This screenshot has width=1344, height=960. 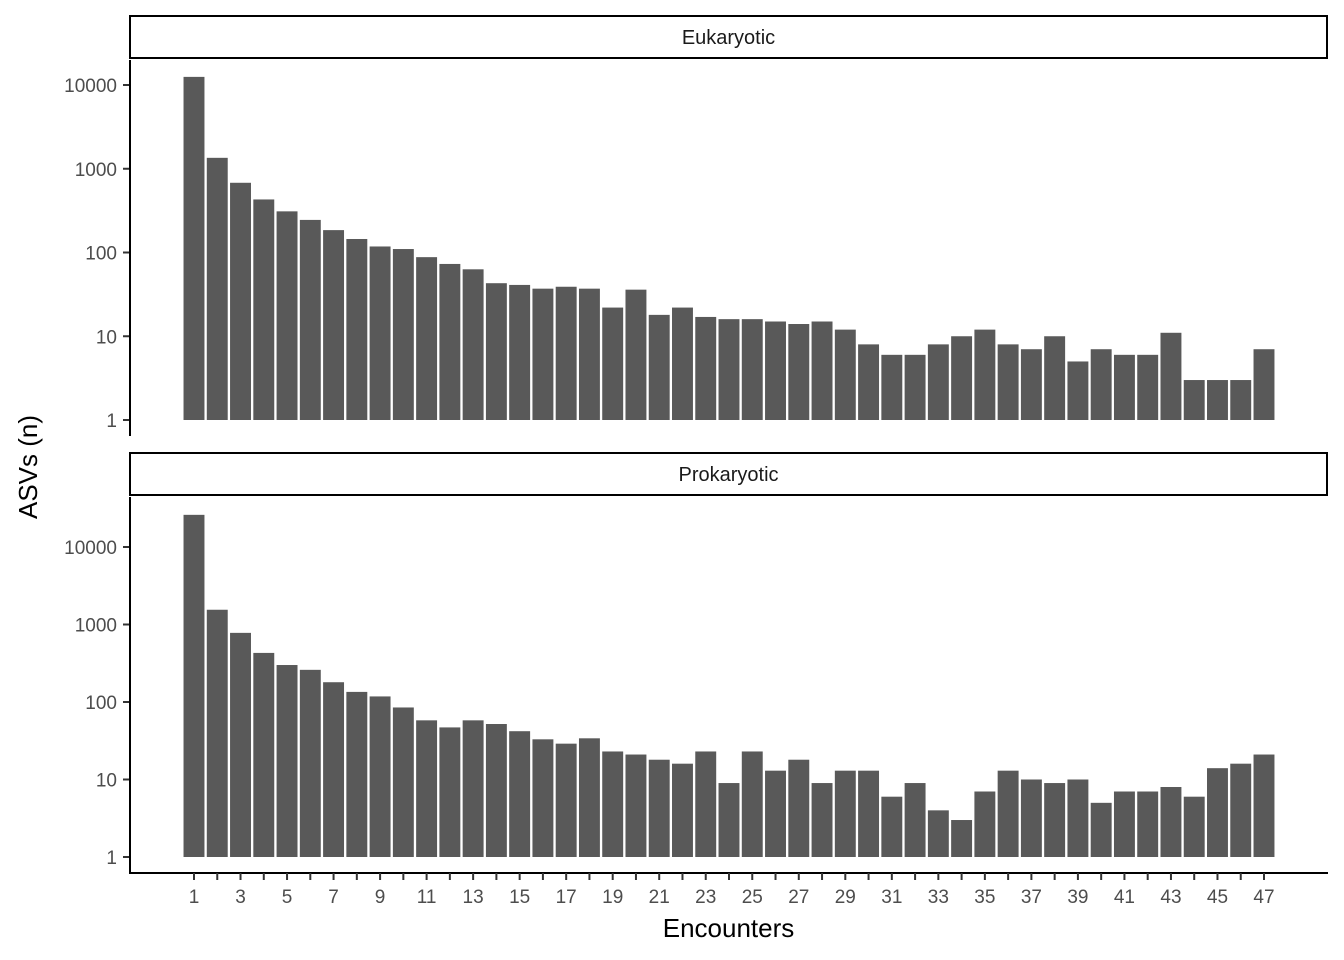 I want to click on y-axis-prokaryotic: 1 10 100 1000 10000, so click(x=97, y=703).